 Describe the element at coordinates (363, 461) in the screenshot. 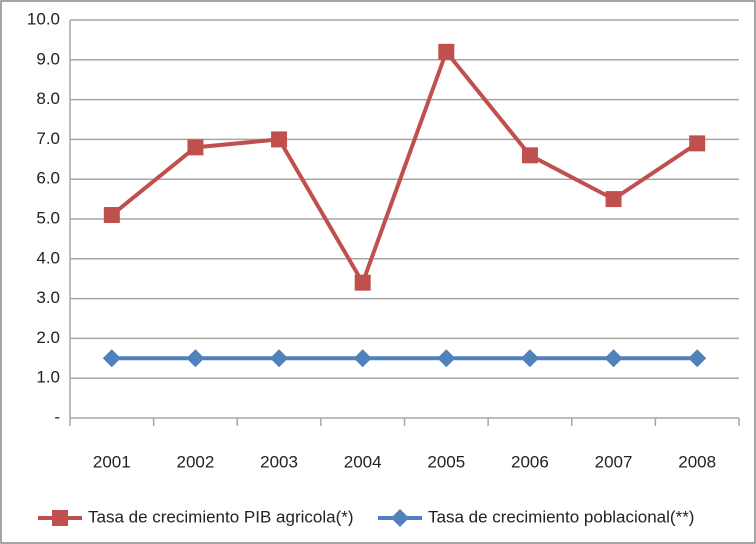

I see `x-tick-label: 2004` at that location.